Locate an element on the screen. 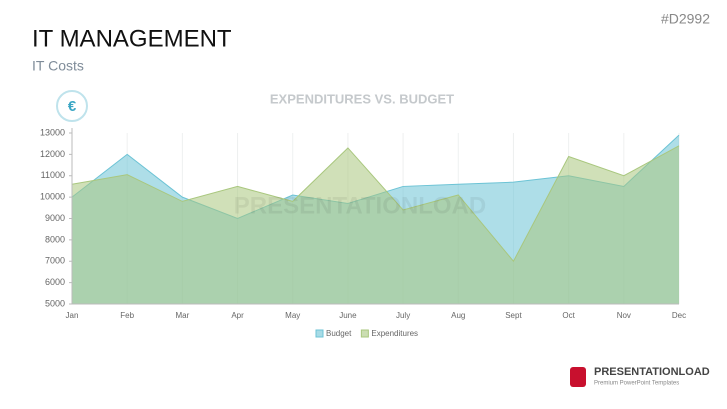 The width and height of the screenshot is (727, 409). brand-tagline: Premium PowerPoint Templates is located at coordinates (636, 384).